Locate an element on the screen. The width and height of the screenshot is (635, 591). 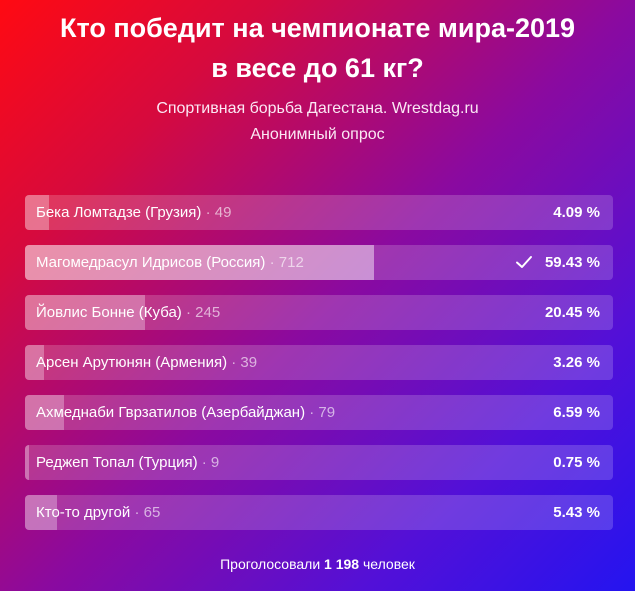
vote-count: 9 is located at coordinates (215, 462).